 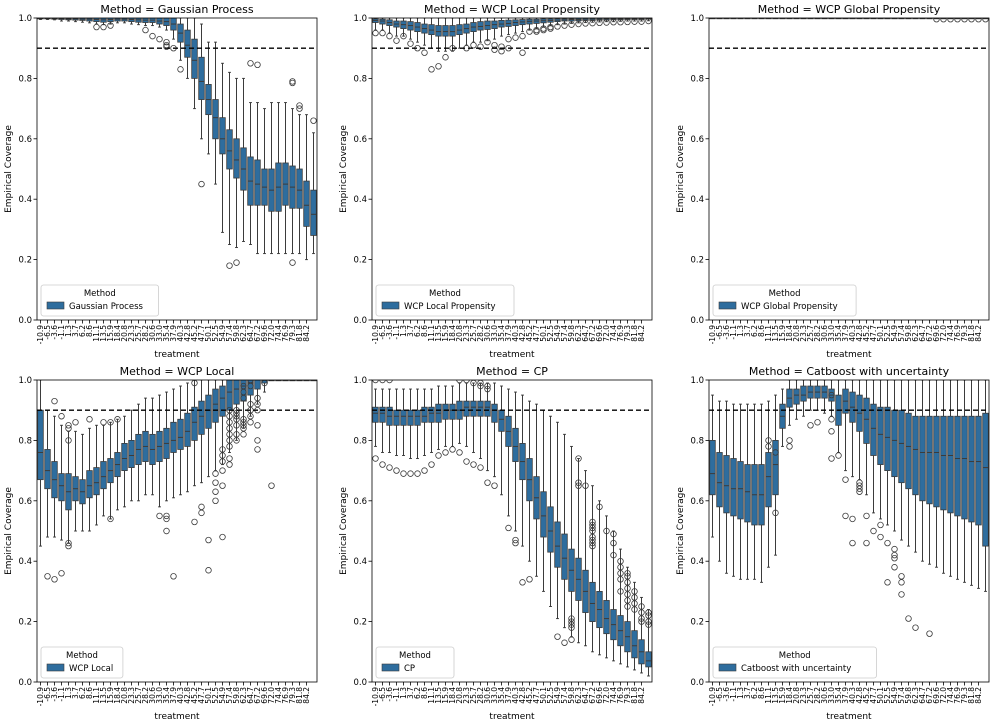 I want to click on y-tick-label: 0.0, so click(x=697, y=683).